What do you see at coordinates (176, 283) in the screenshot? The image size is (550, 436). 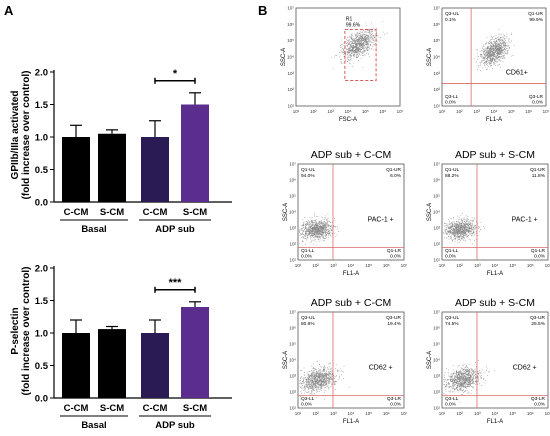 I see `significance-label: ***` at bounding box center [176, 283].